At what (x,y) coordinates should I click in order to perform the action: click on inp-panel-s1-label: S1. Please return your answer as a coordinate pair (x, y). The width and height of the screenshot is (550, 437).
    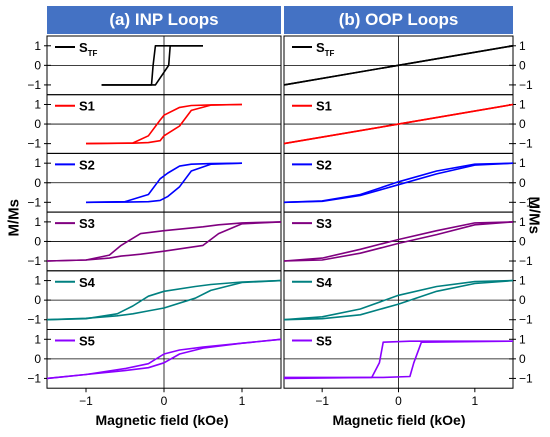
    Looking at the image, I should click on (87, 106).